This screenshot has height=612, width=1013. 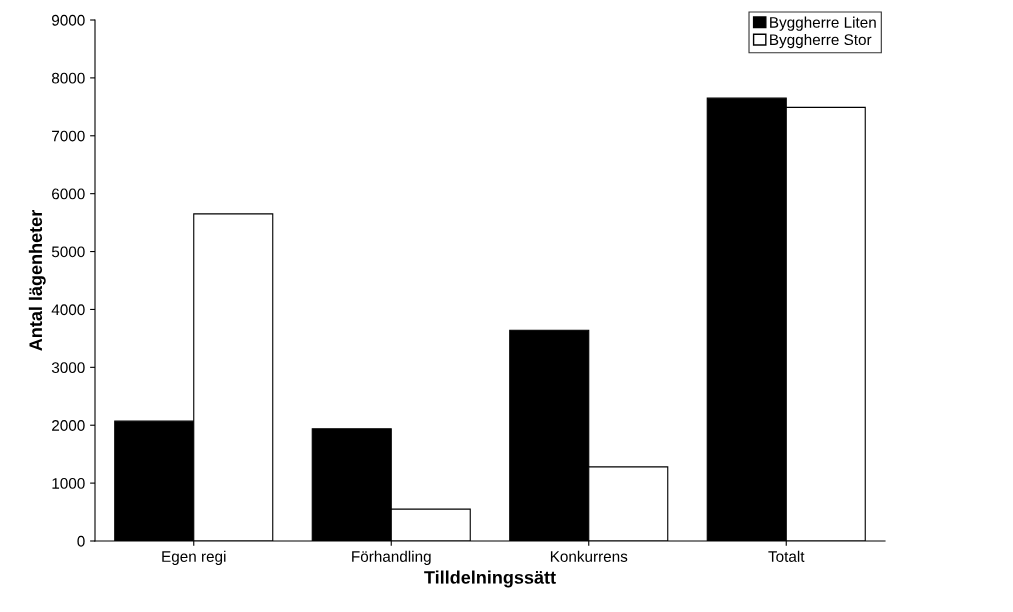 What do you see at coordinates (68, 194) in the screenshot?
I see `y-tick-label: 6000` at bounding box center [68, 194].